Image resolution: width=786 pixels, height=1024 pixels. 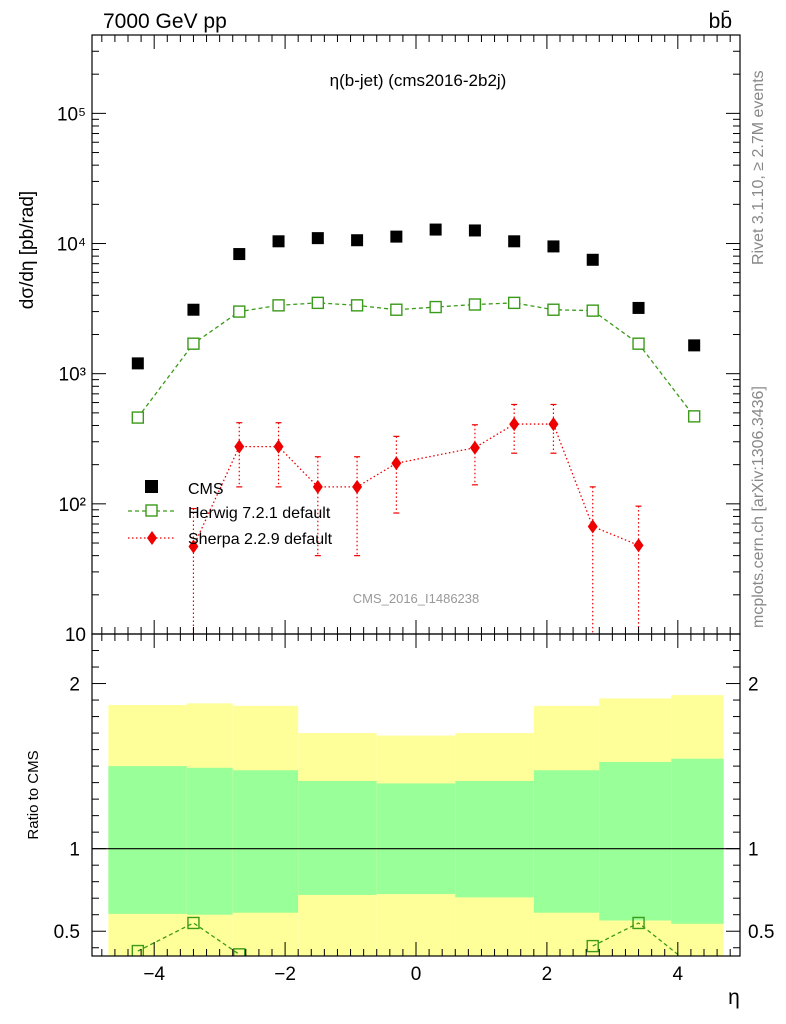 What do you see at coordinates (152, 538) in the screenshot?
I see `legend-marker-sherpa` at bounding box center [152, 538].